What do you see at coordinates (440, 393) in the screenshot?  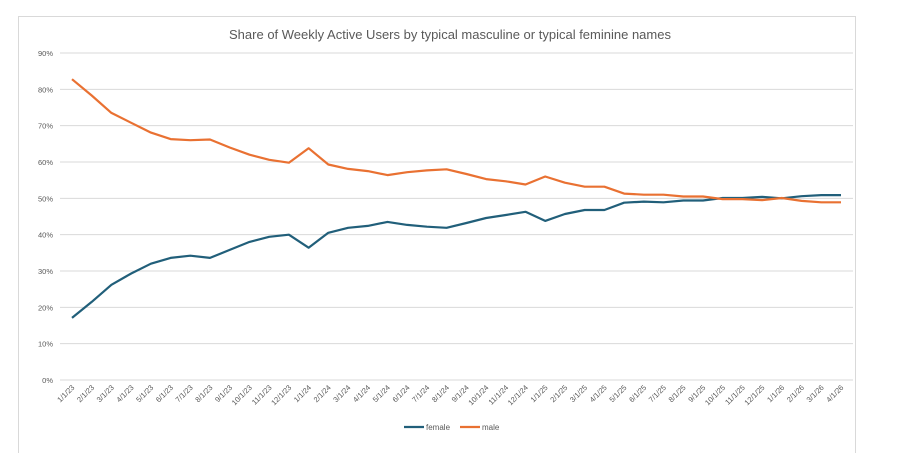 I see `x-tick-label: 8/1/24` at bounding box center [440, 393].